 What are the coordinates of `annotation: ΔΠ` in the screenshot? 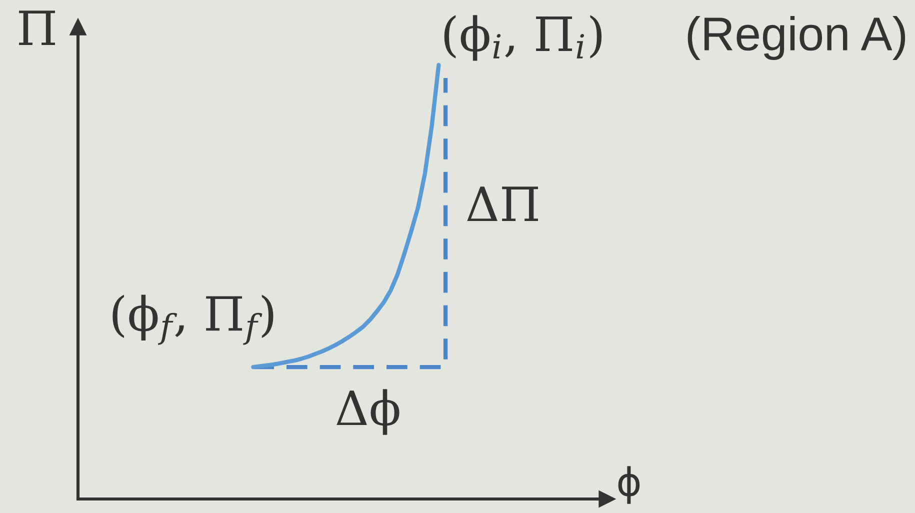 It's located at (502, 204).